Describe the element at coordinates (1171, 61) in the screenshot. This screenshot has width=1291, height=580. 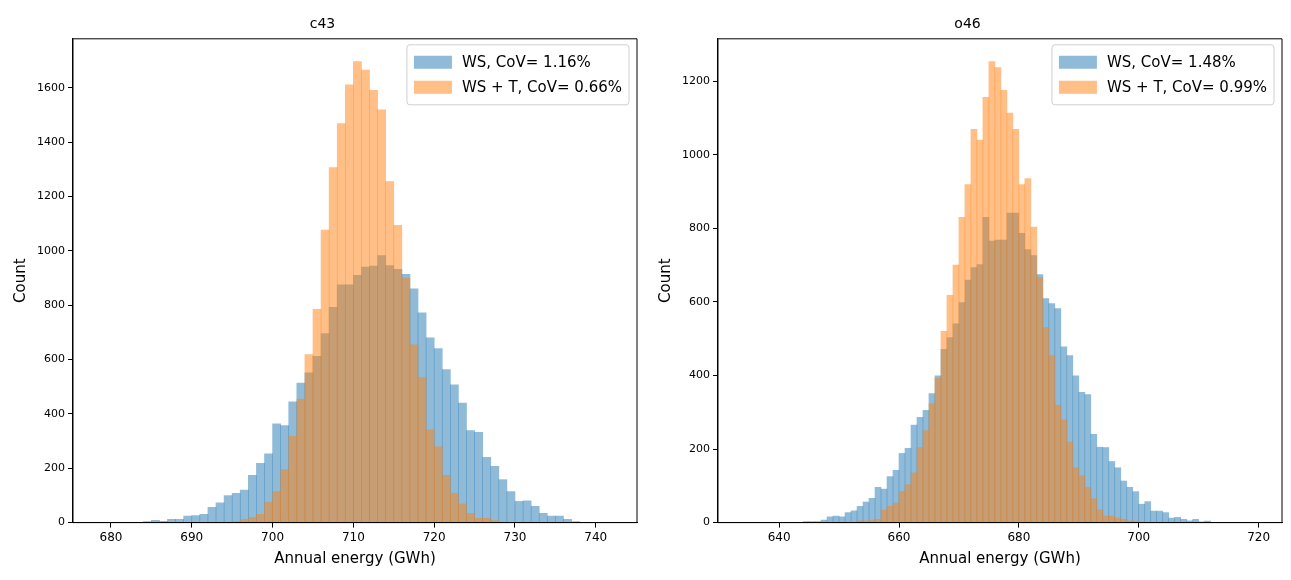
I see `legend-label: WS, CoV= 1.48%` at that location.